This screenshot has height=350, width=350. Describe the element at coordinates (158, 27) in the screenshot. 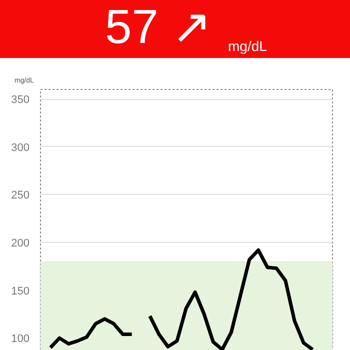

I see `chart-title: 57 ↗` at that location.